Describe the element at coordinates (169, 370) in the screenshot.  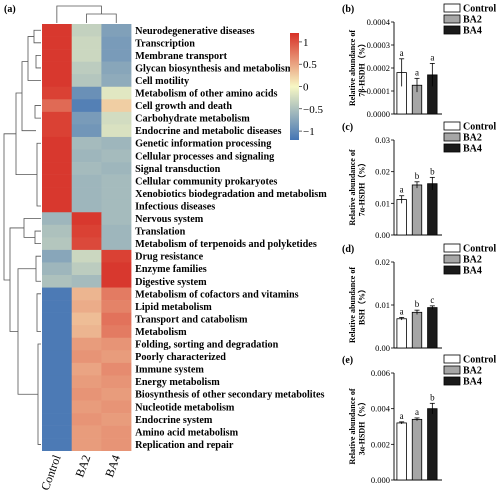
I see `row-label: Immune system` at that location.